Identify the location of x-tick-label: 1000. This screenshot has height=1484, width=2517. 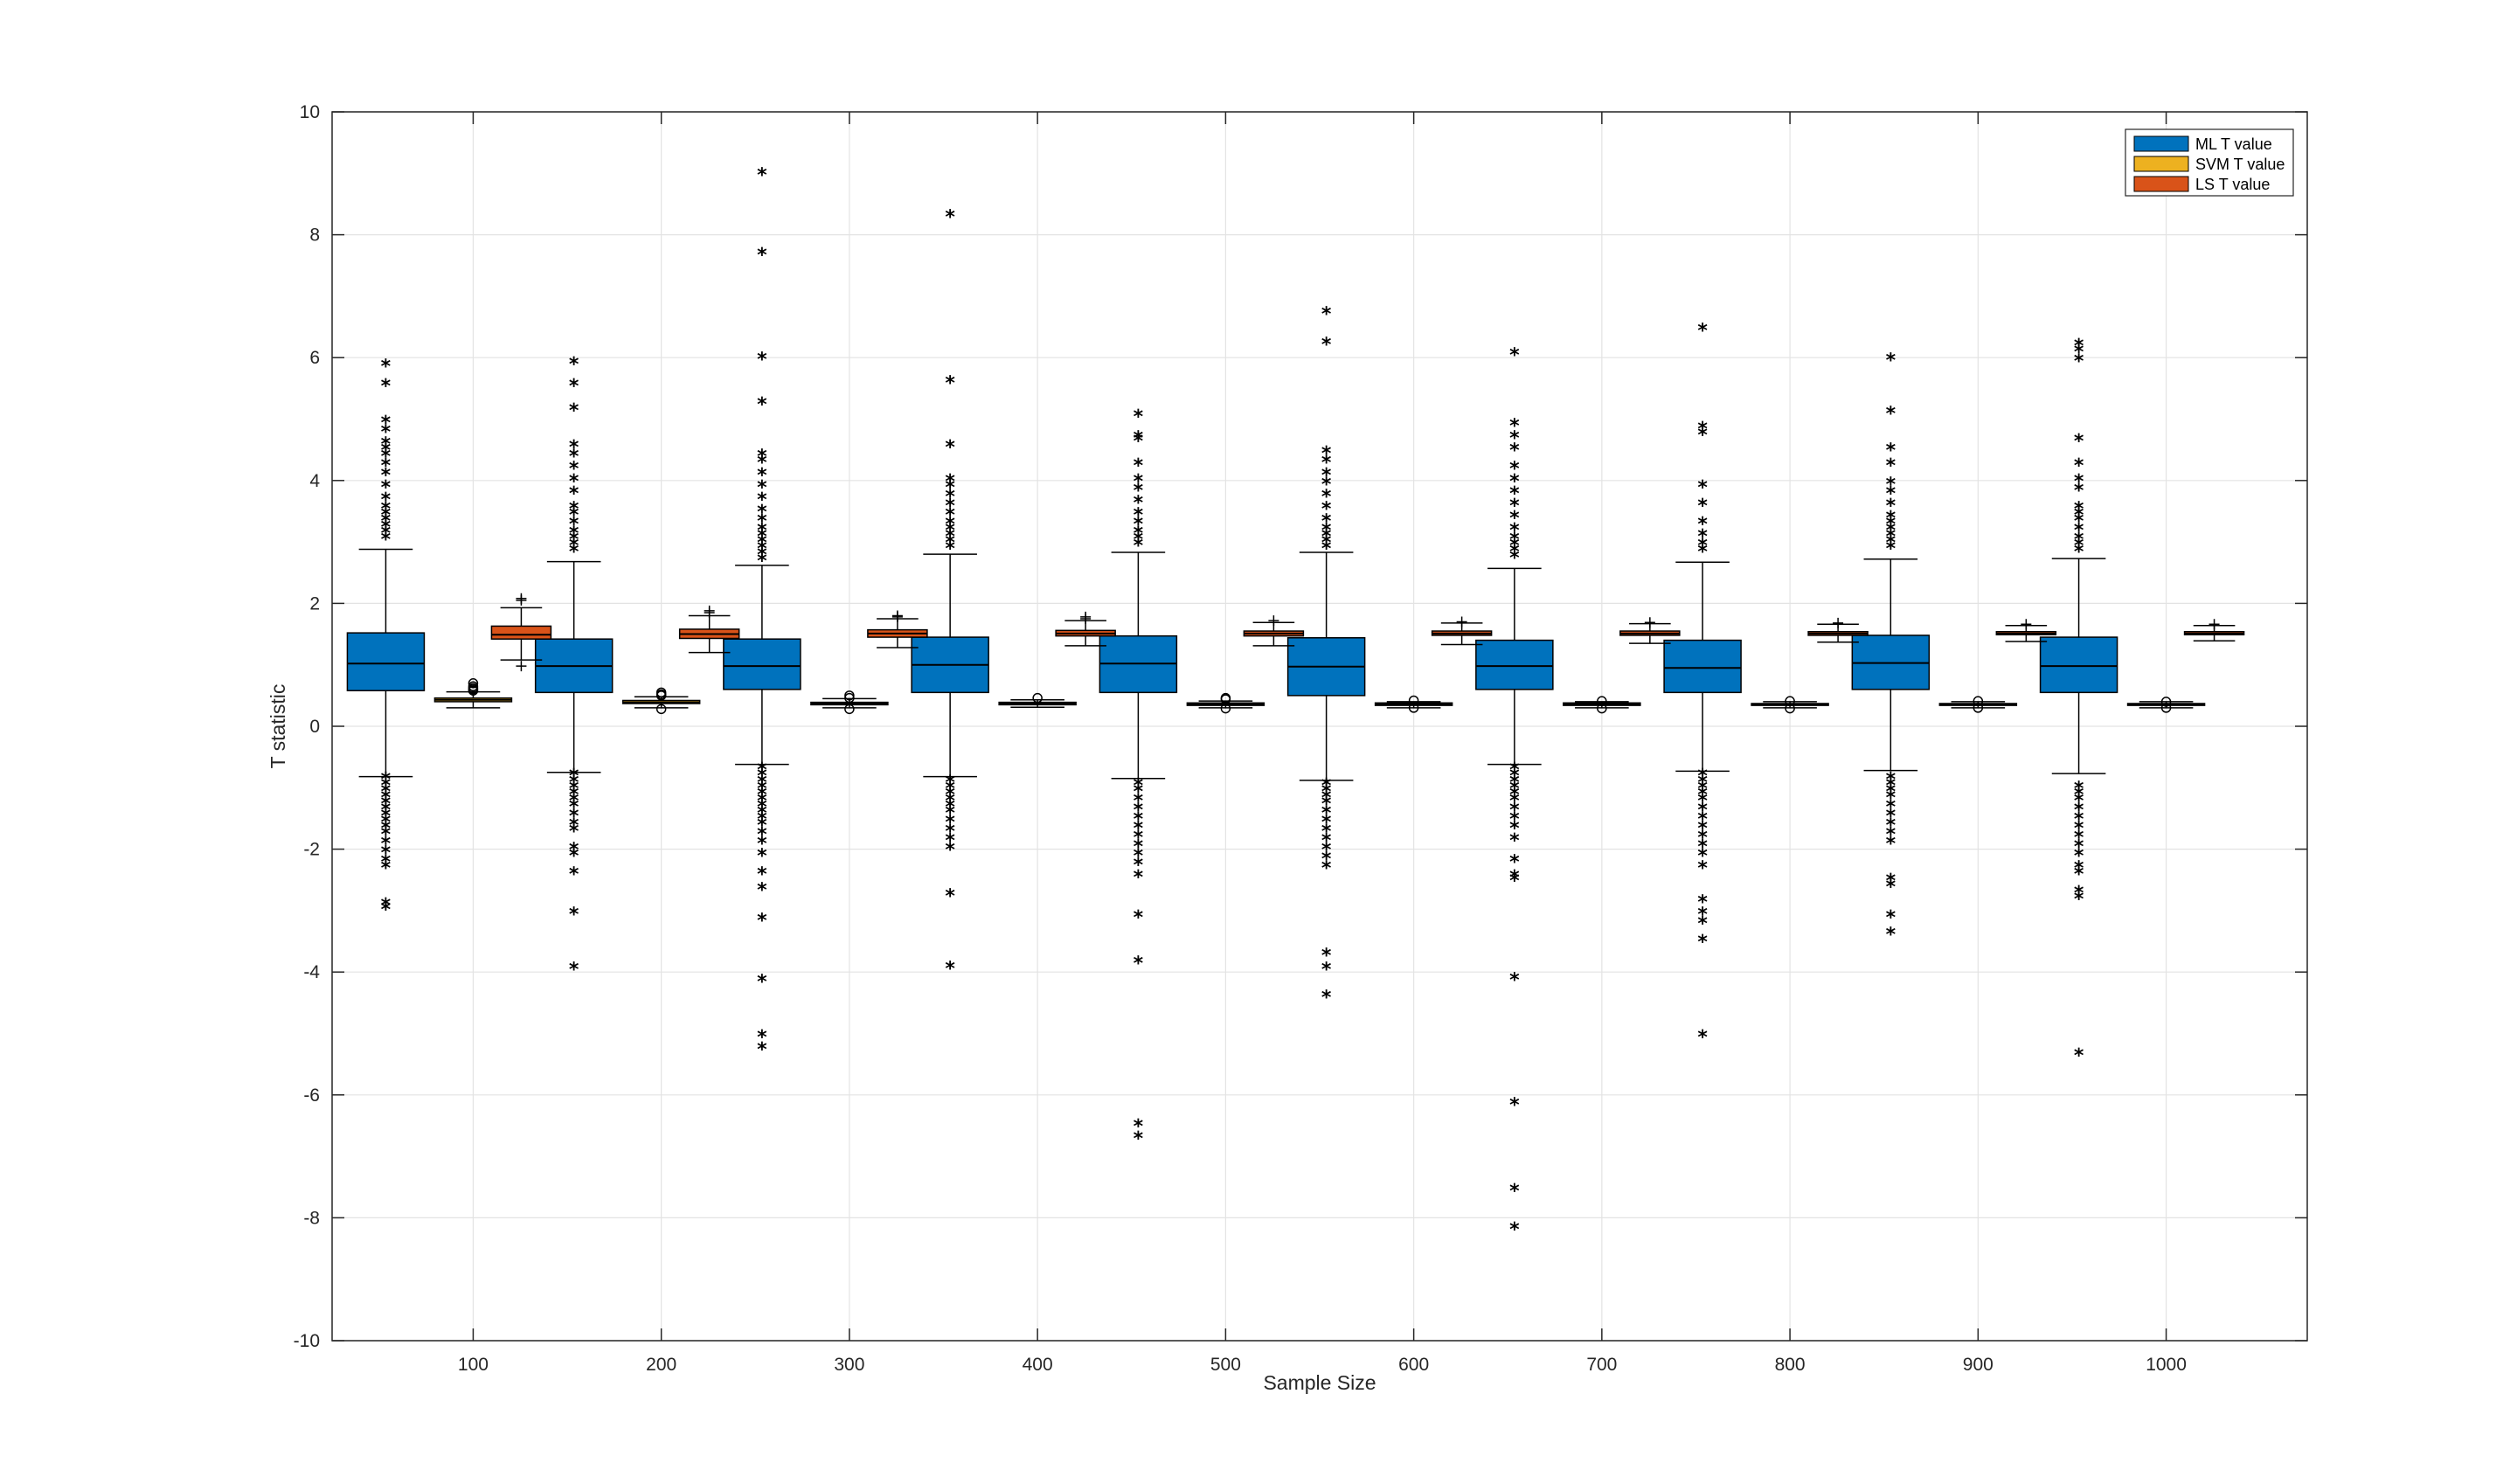
(2166, 1365).